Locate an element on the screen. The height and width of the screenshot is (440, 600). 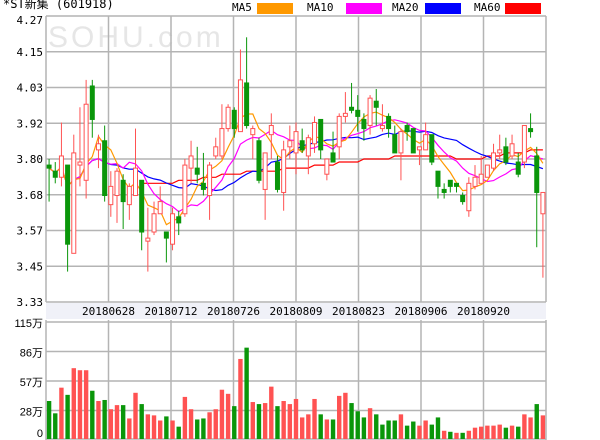
price-tick-label: 4.15 is located at coordinates (30, 52).